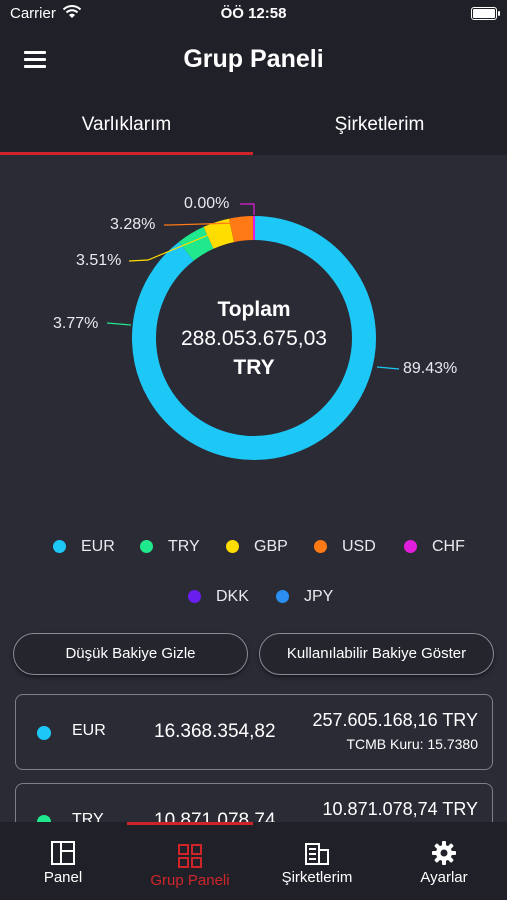 Image resolution: width=507 pixels, height=900 pixels. I want to click on nav-settings: Ayarlar, so click(444, 861).